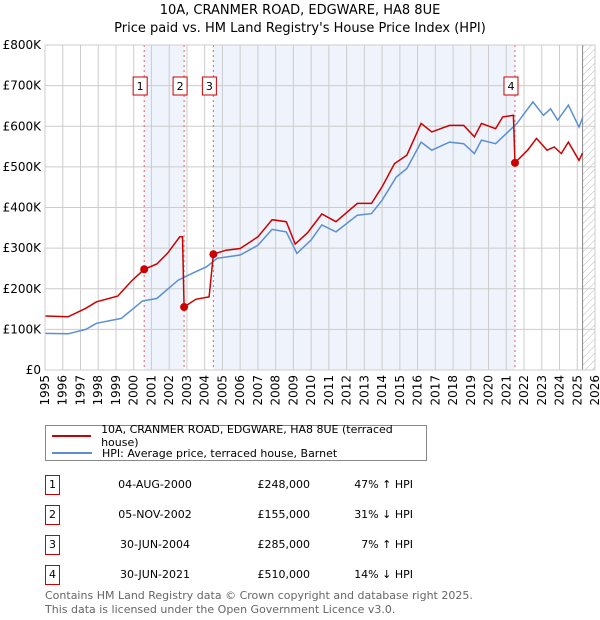 This screenshot has height=620, width=600. What do you see at coordinates (240, 390) in the screenshot?
I see `x-tick-label: 2006` at bounding box center [240, 390].